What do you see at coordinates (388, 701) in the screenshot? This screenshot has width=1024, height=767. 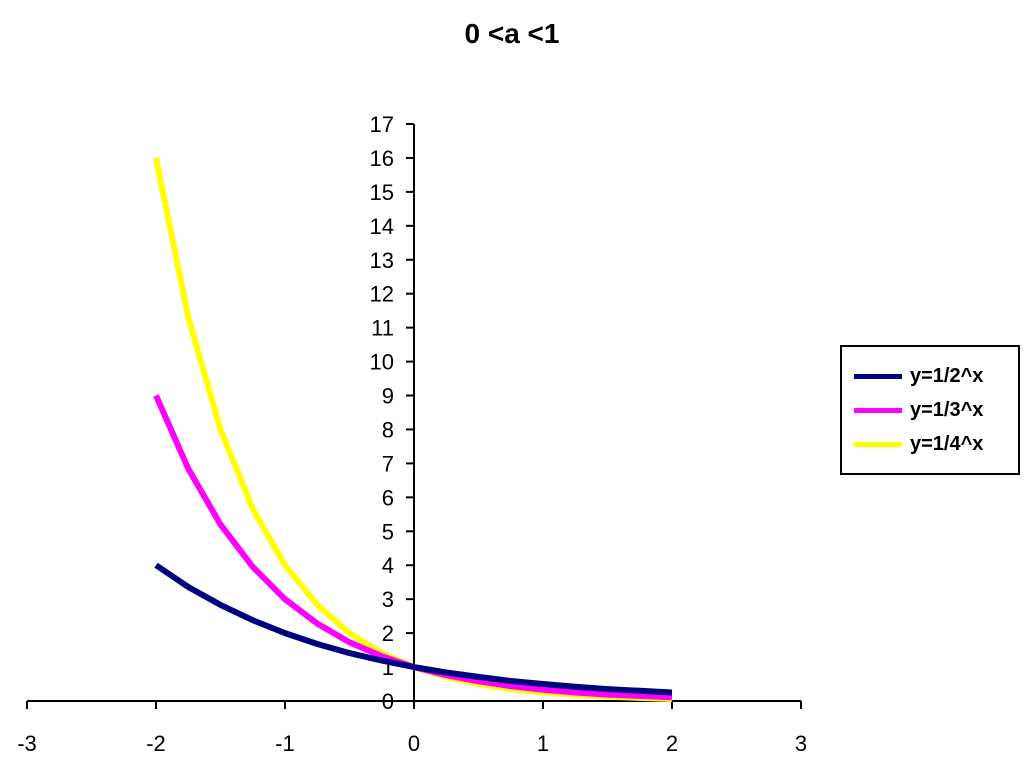 I see `y-tick-label: 0` at bounding box center [388, 701].